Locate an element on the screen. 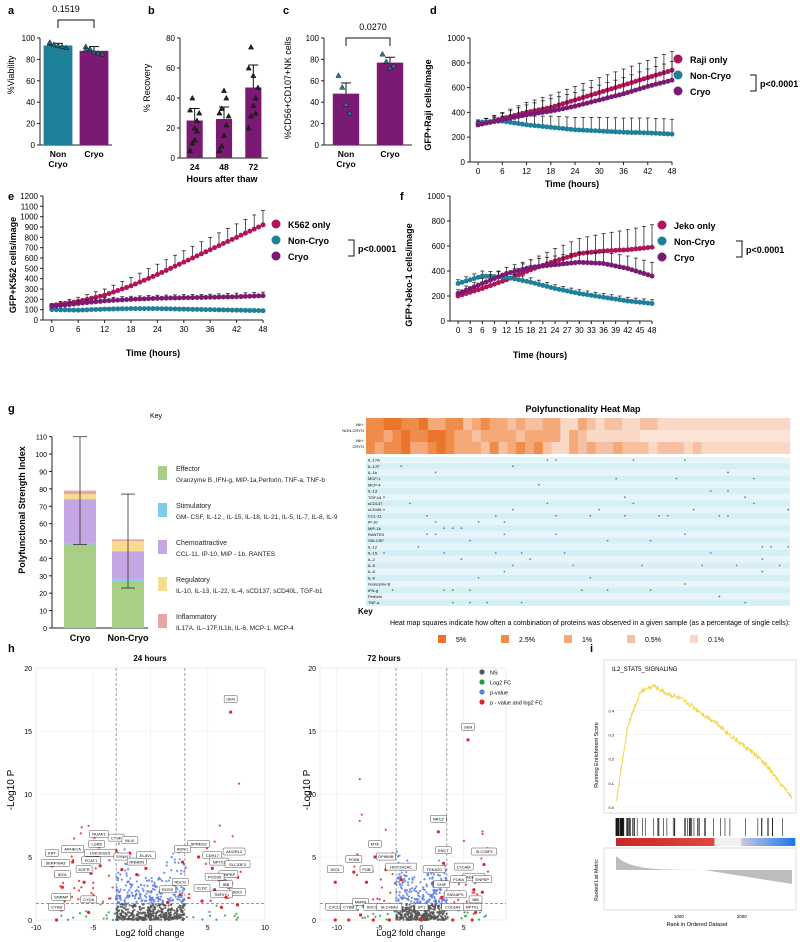 This screenshot has width=800, height=942. chart-h-24-gene-label: MLXI is located at coordinates (129, 840).